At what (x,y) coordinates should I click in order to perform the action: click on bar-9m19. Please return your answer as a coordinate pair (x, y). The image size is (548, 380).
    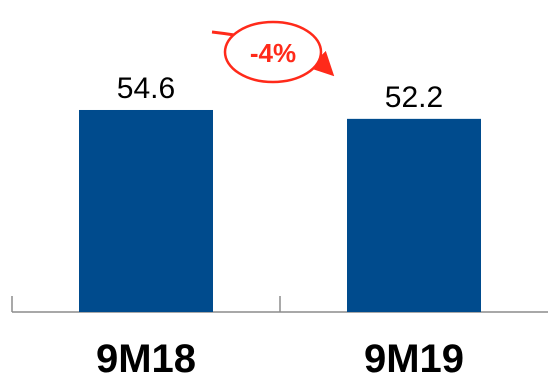
    Looking at the image, I should click on (414, 215).